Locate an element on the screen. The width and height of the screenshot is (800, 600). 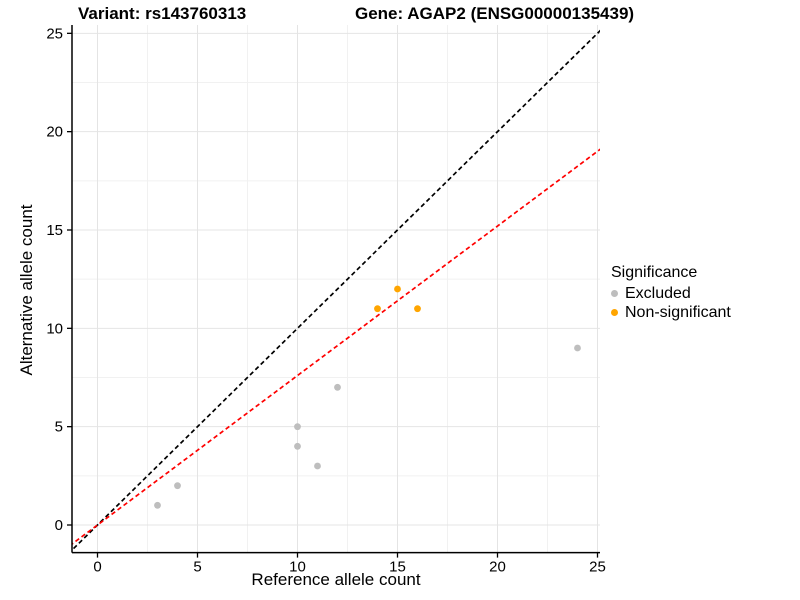
legend-item-label: Excluded is located at coordinates (658, 293).